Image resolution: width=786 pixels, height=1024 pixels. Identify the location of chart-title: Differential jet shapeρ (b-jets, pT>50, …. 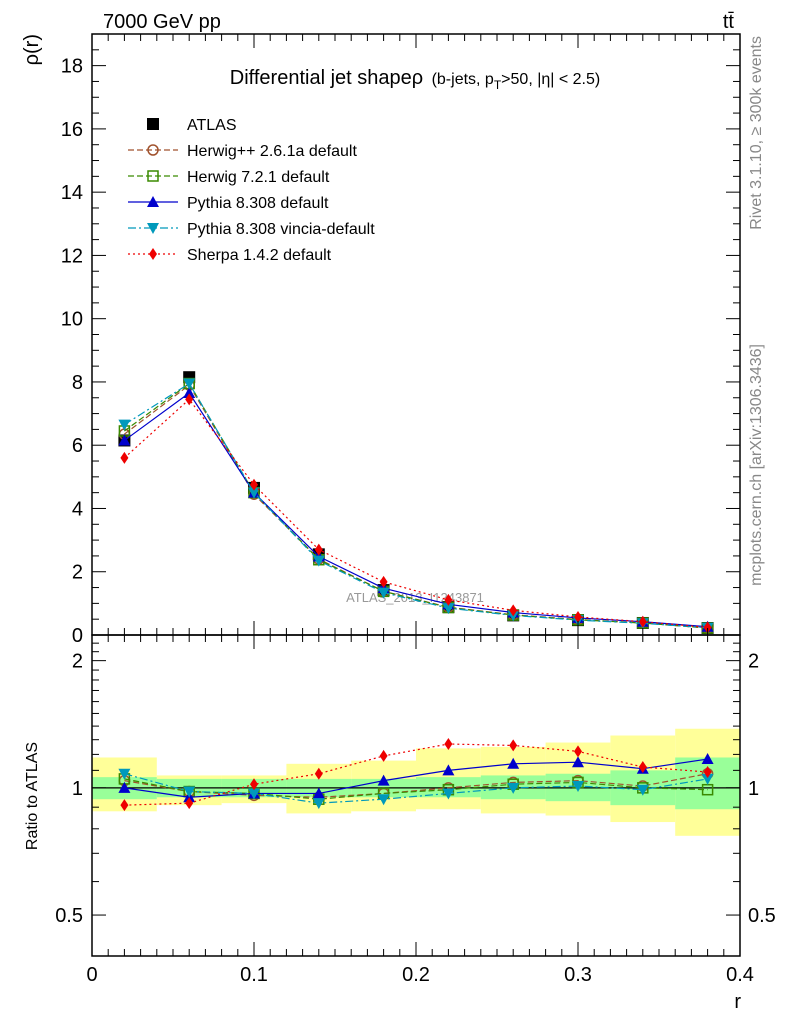
(415, 79).